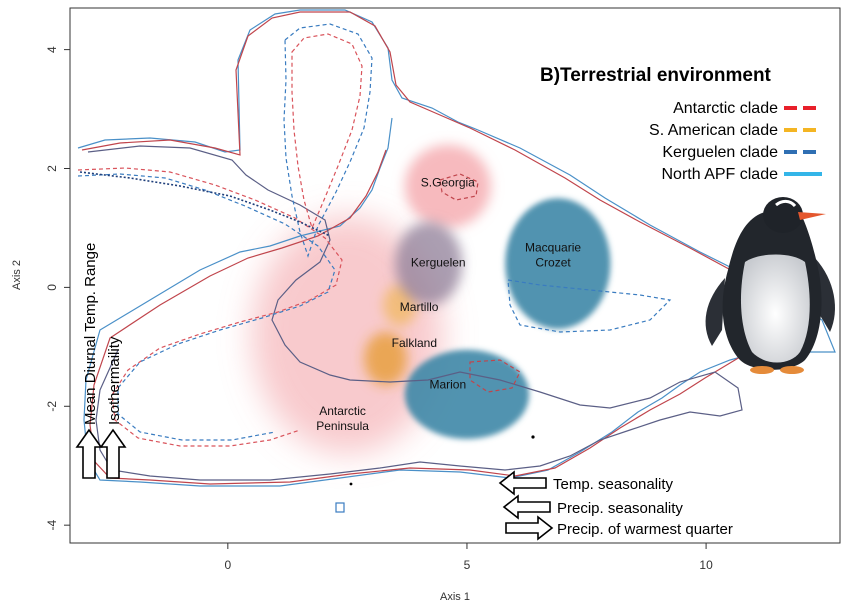  I want to click on y-tick-label: 4, so click(52, 49).